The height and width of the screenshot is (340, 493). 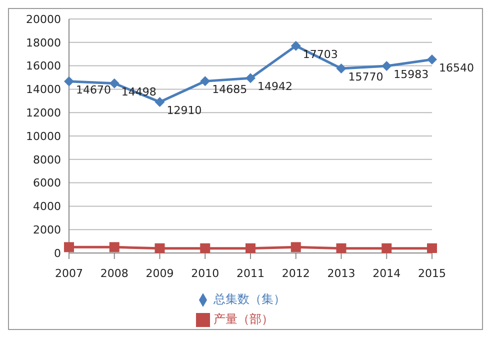 What do you see at coordinates (411, 74) in the screenshot?
I see `data-label: 15983` at bounding box center [411, 74].